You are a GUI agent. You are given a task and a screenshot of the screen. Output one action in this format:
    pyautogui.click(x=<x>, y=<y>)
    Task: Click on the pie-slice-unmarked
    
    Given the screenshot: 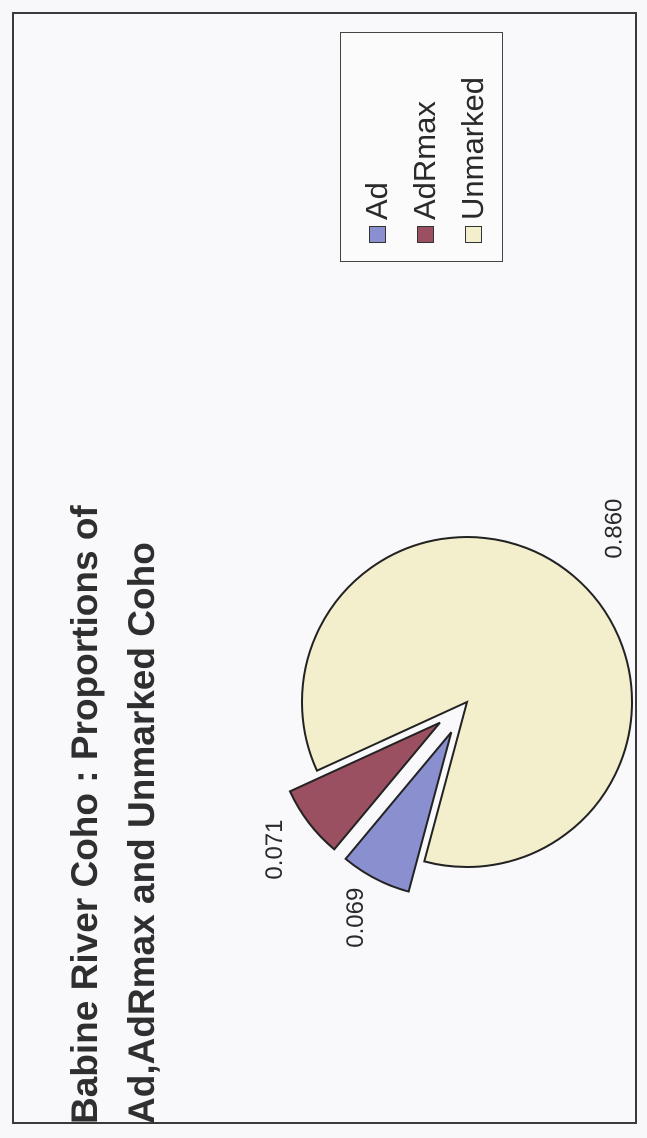 What is the action you would take?
    pyautogui.click(x=467, y=702)
    